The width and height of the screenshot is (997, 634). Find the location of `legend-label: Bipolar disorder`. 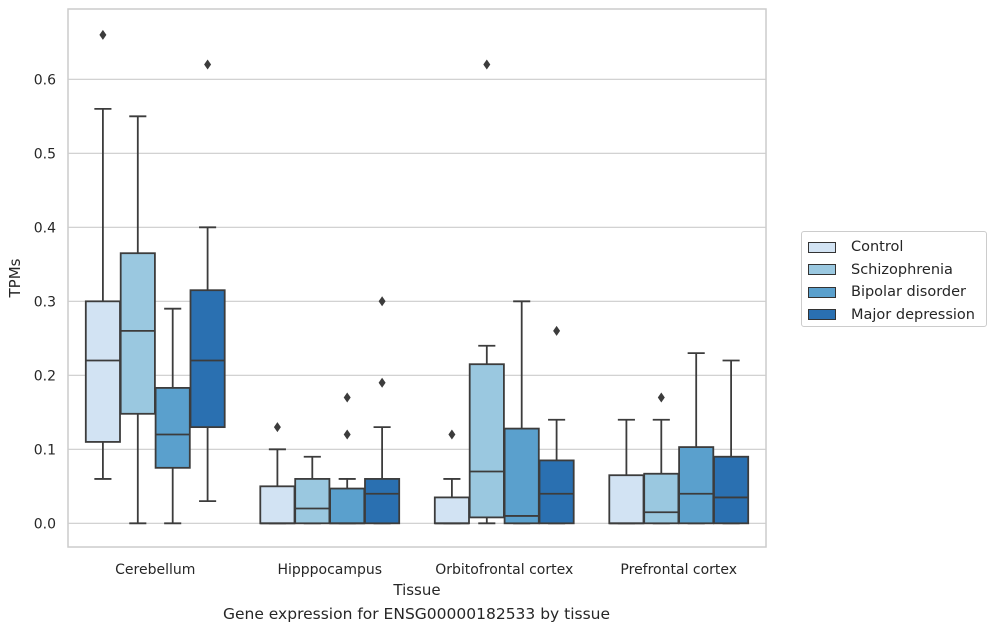

legend-label: Bipolar disorder is located at coordinates (908, 292).